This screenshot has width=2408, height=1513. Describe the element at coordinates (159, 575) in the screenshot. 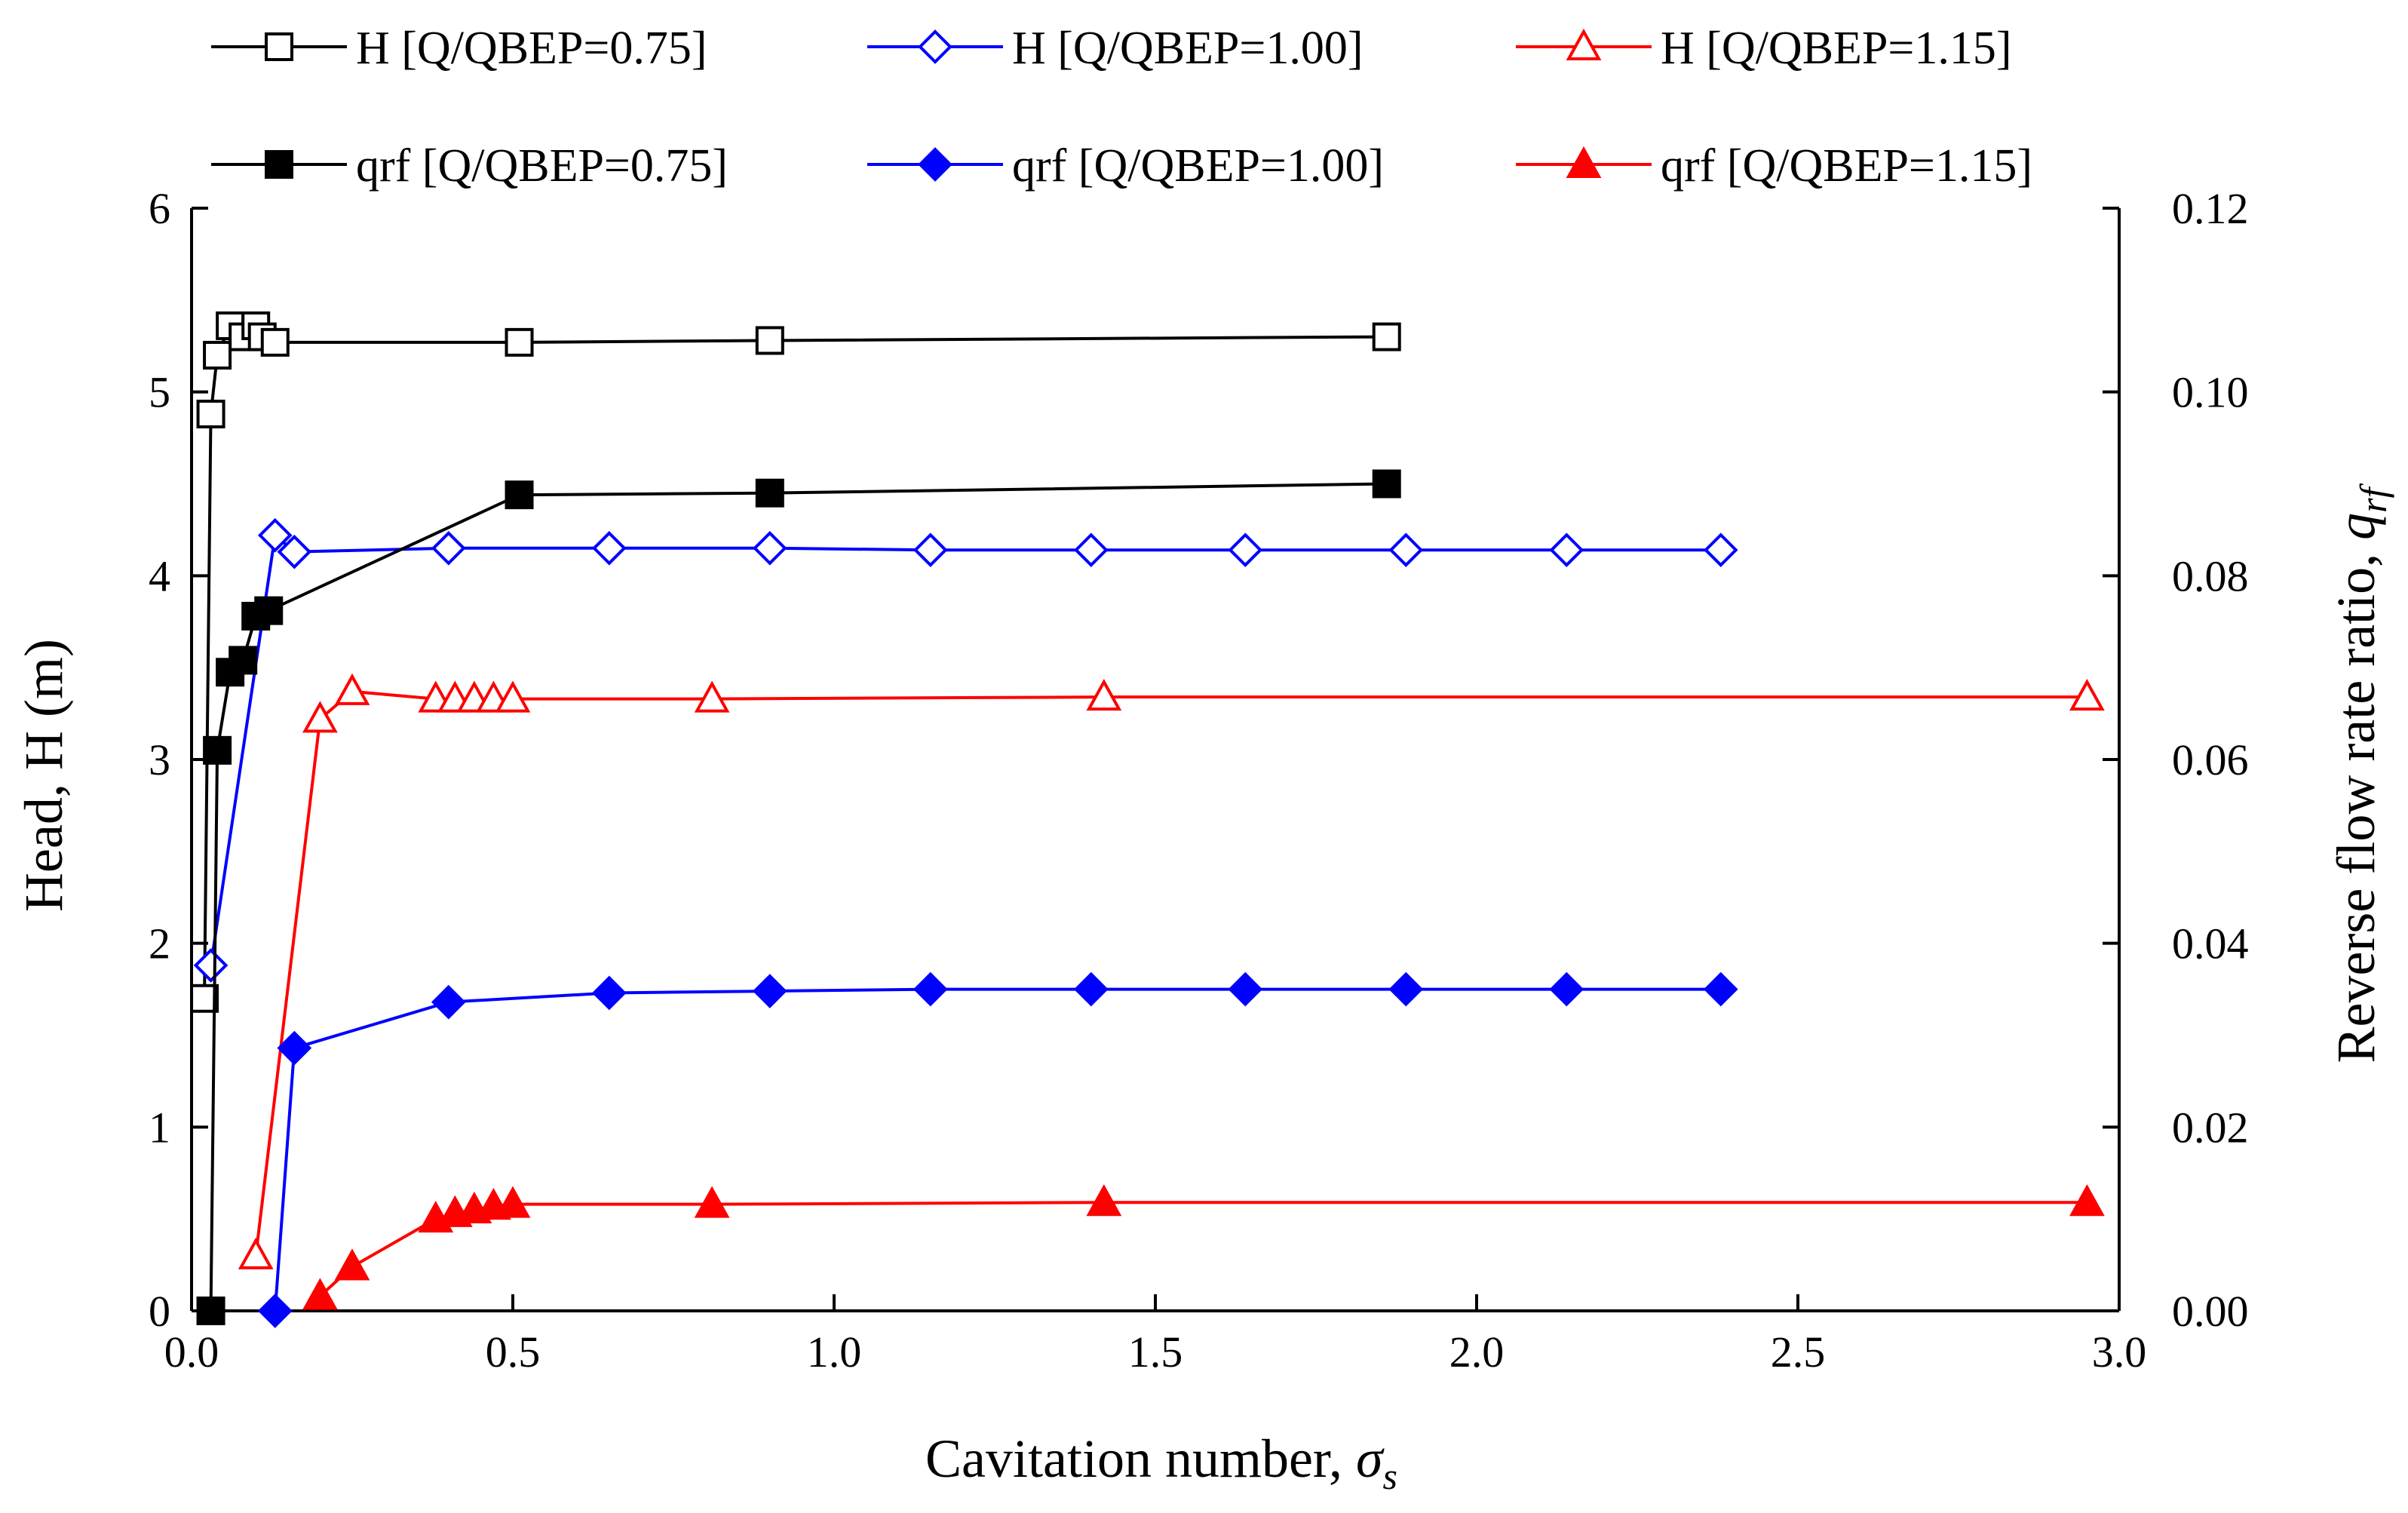

I see `y-tick-label: 4` at that location.